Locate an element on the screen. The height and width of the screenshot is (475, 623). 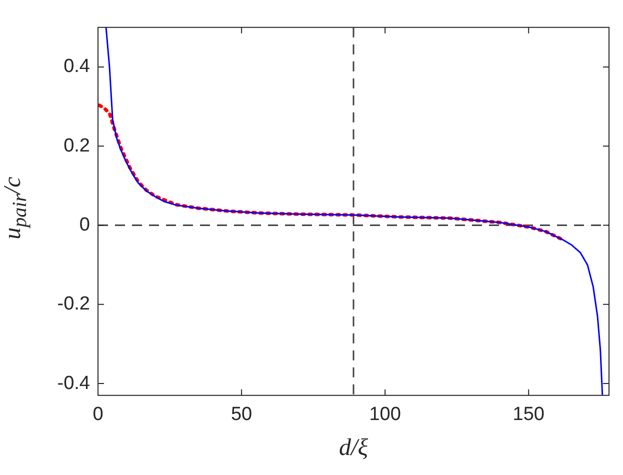
x-tick-label: 150 is located at coordinates (528, 415).